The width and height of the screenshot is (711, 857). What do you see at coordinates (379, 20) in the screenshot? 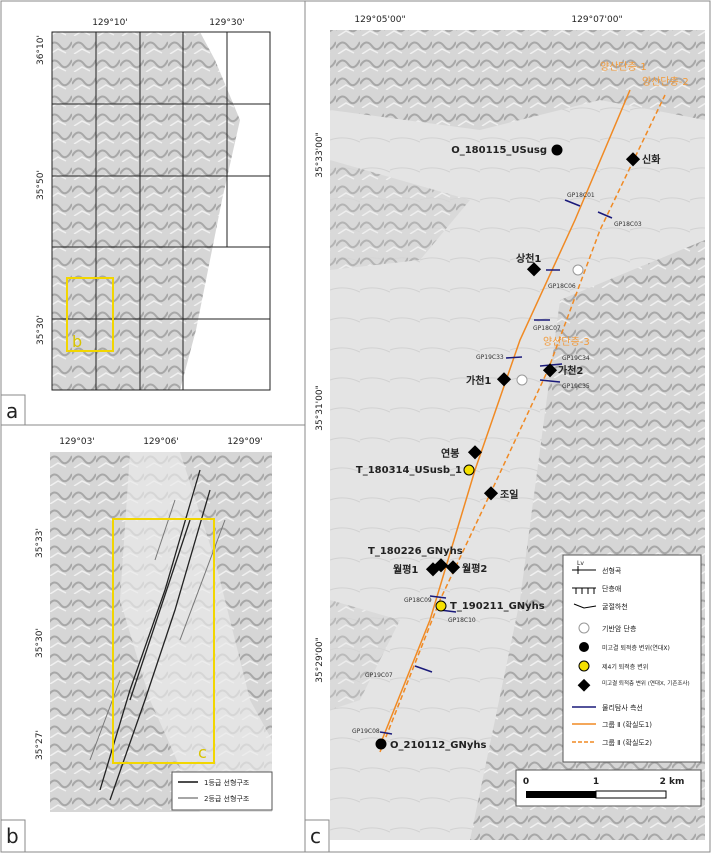
I see `lon-label: 129°05'00"` at bounding box center [379, 20].